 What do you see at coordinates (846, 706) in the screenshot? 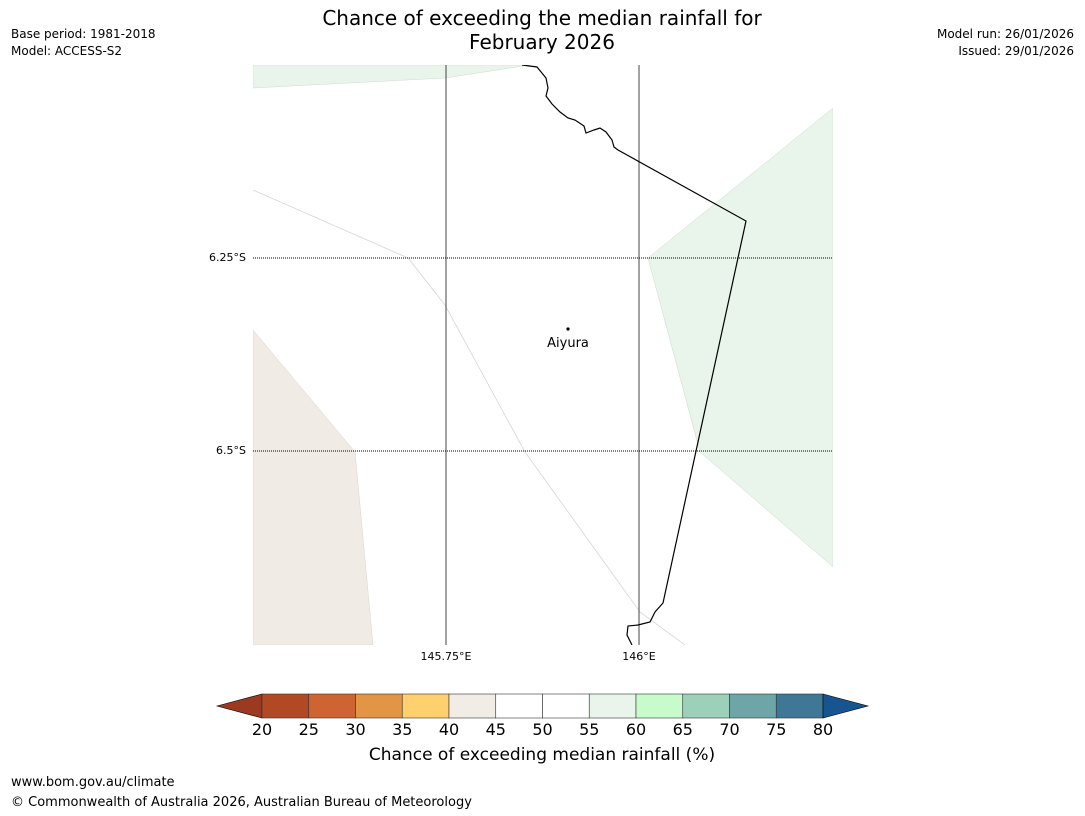
I see `colorbar-extend-high` at bounding box center [846, 706].